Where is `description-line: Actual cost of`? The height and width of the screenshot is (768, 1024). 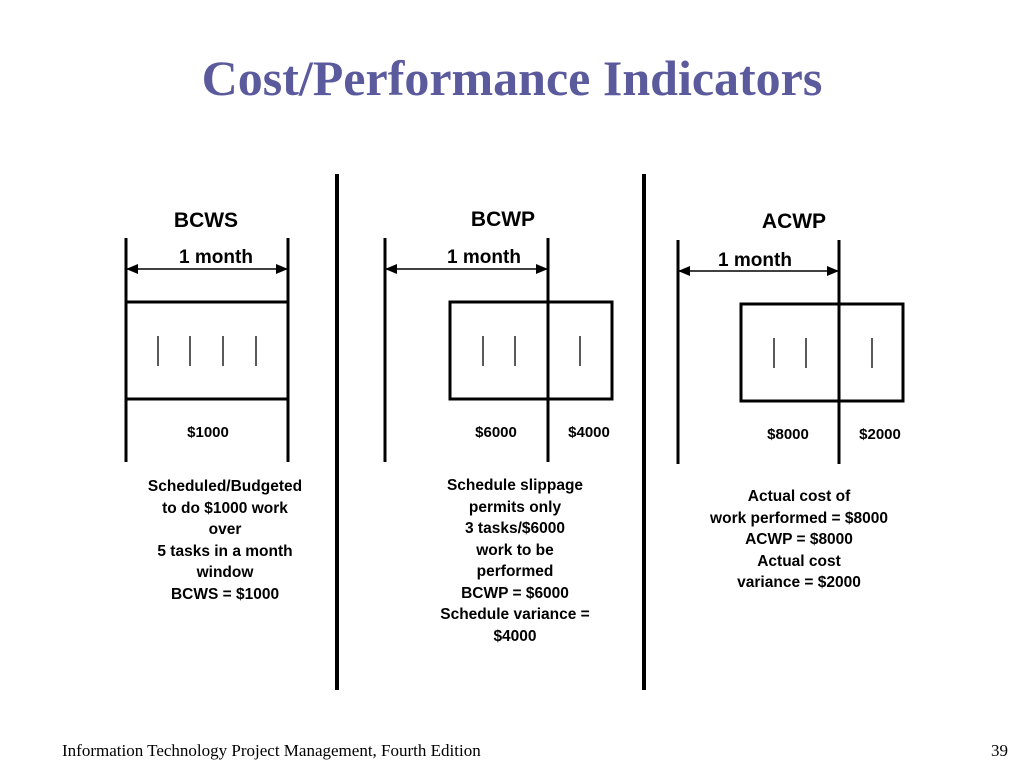
description-line: Actual cost of is located at coordinates (799, 496).